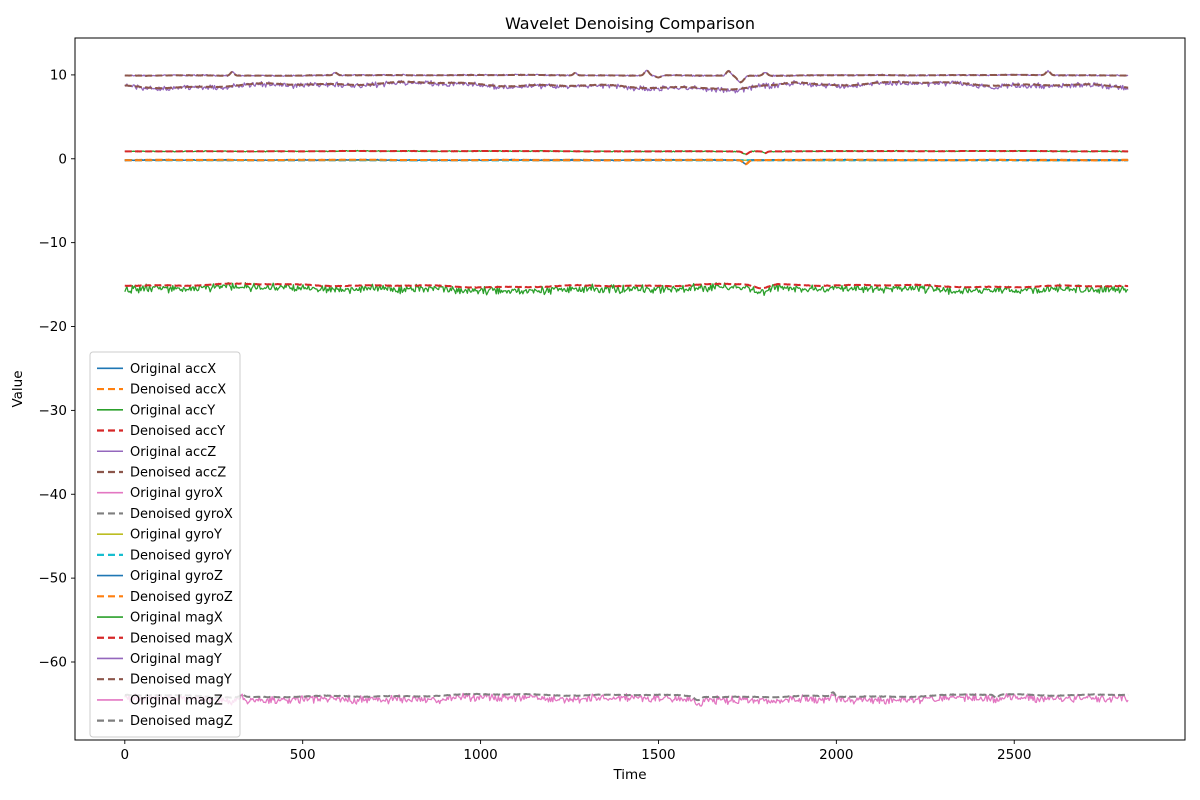 The height and width of the screenshot is (800, 1200). I want to click on legend-entry-original-accx: Original accX, so click(156, 369).